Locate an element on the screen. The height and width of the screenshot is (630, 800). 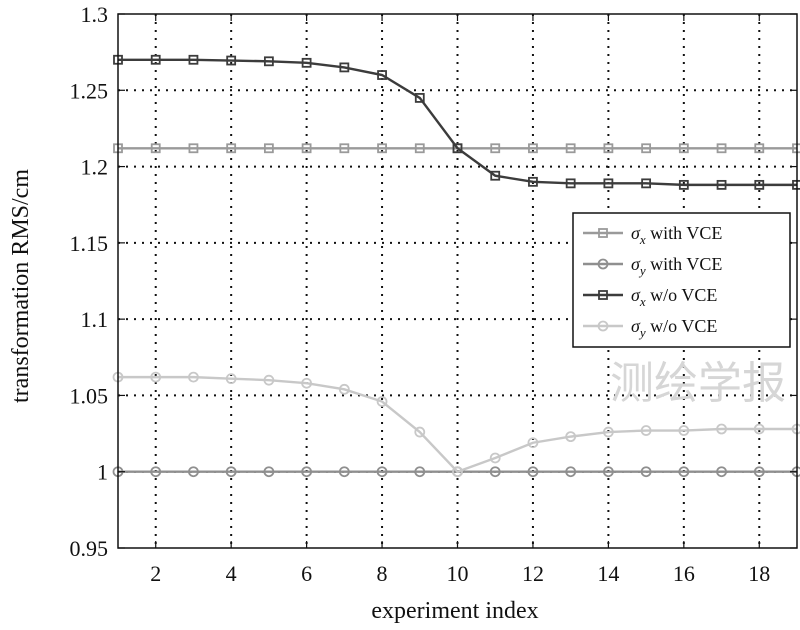
x-tick-label: 14 is located at coordinates (608, 573).